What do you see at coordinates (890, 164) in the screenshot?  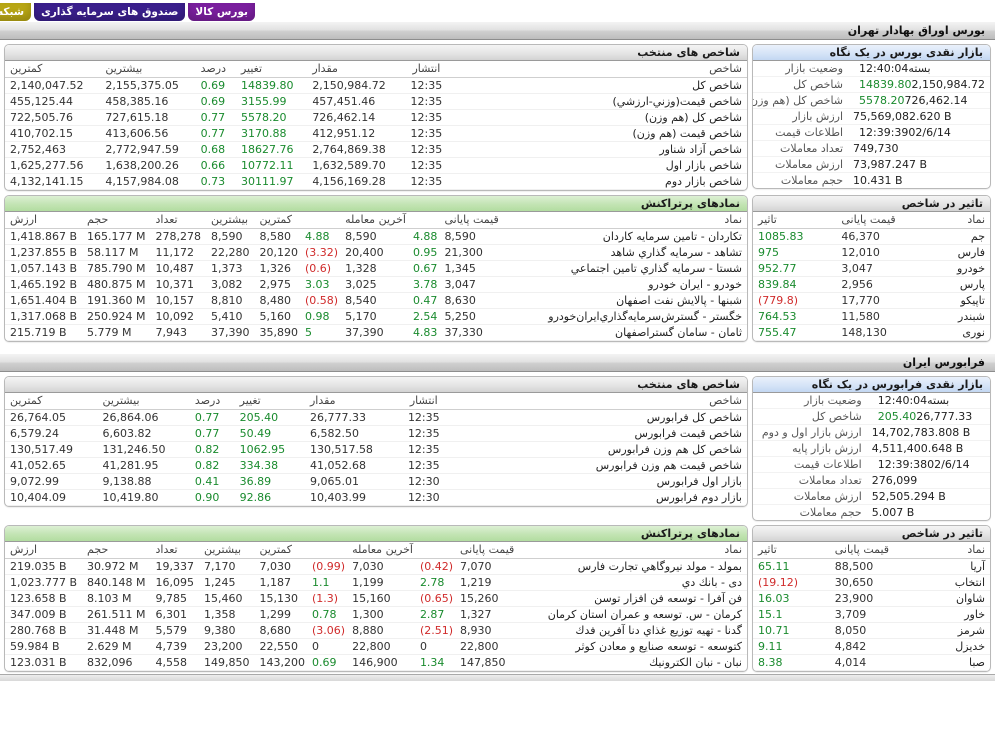 I see `summary-main: 73,987.247 B` at bounding box center [890, 164].